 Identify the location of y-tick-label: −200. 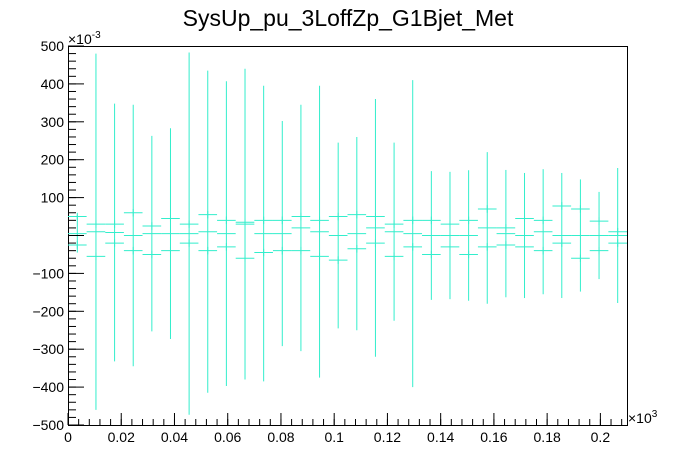
(48, 311).